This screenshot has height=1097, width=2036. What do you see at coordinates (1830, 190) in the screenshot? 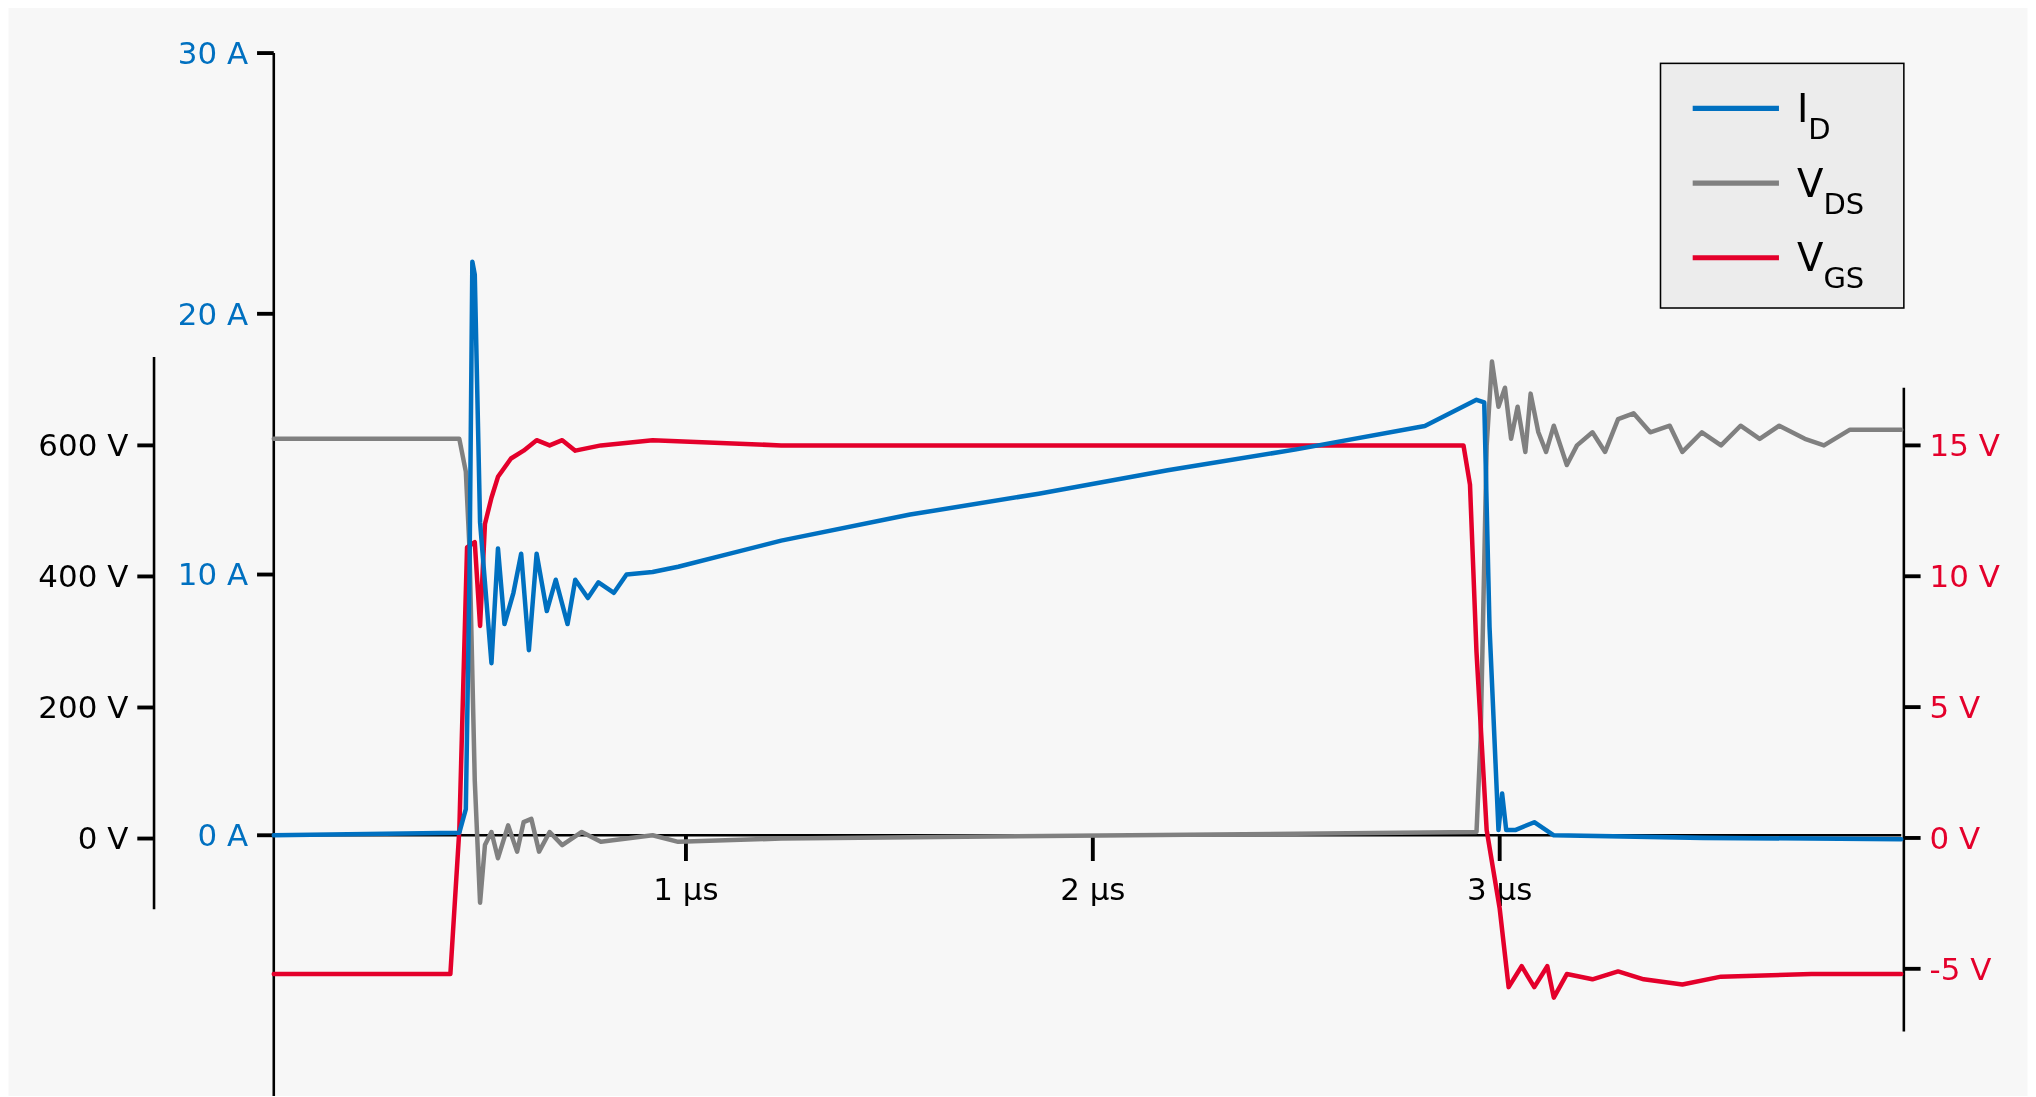
I see `legend-label: V$_{DS}$` at bounding box center [1830, 190].